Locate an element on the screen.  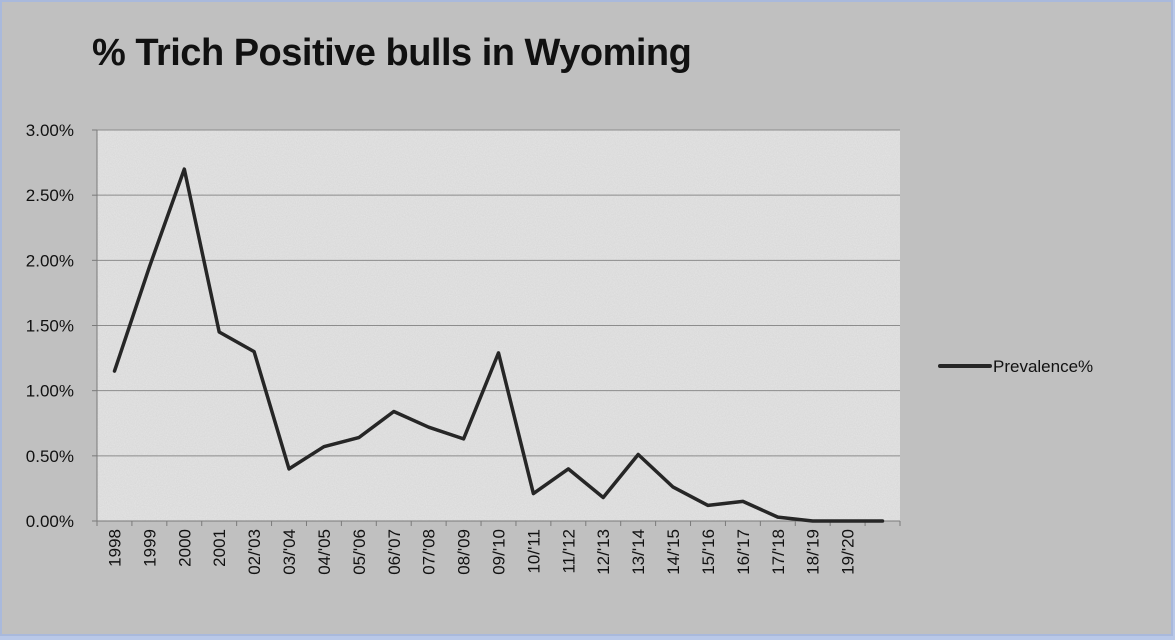
x-tick-label: 13/'14 is located at coordinates (638, 552).